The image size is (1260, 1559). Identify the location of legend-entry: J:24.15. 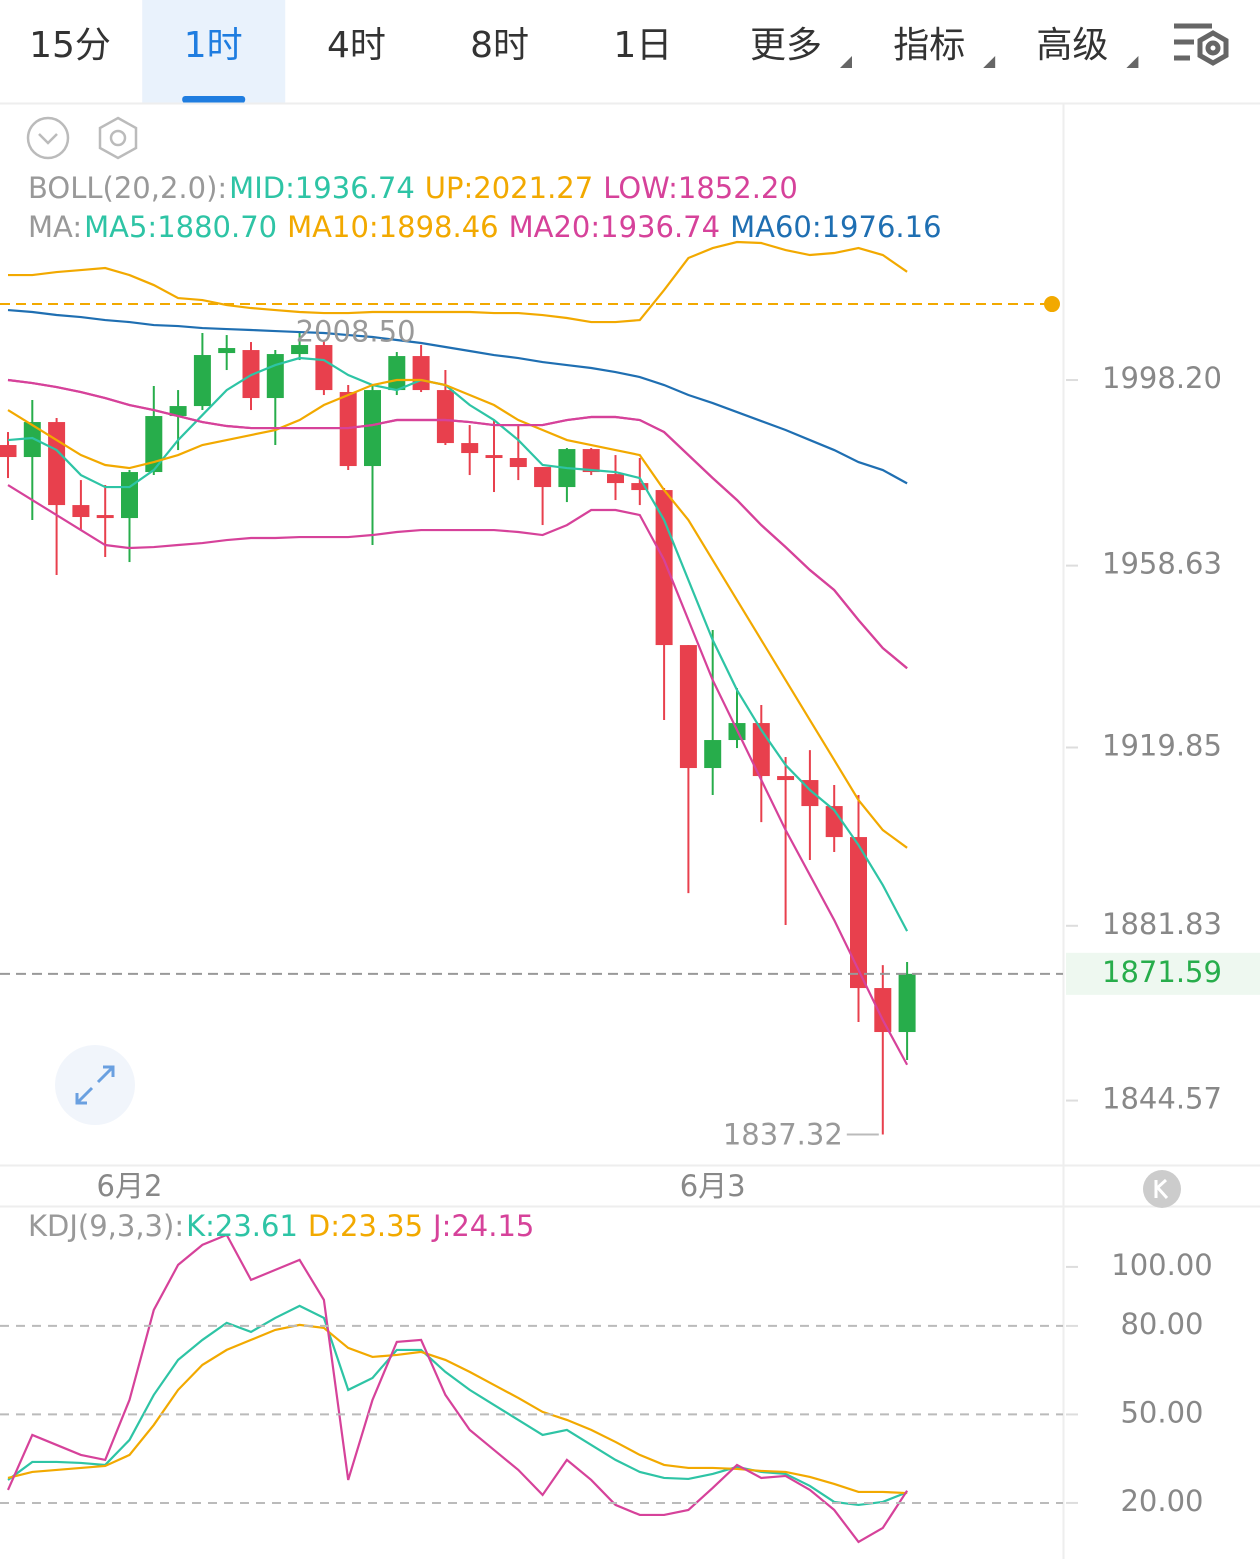
(482, 1226).